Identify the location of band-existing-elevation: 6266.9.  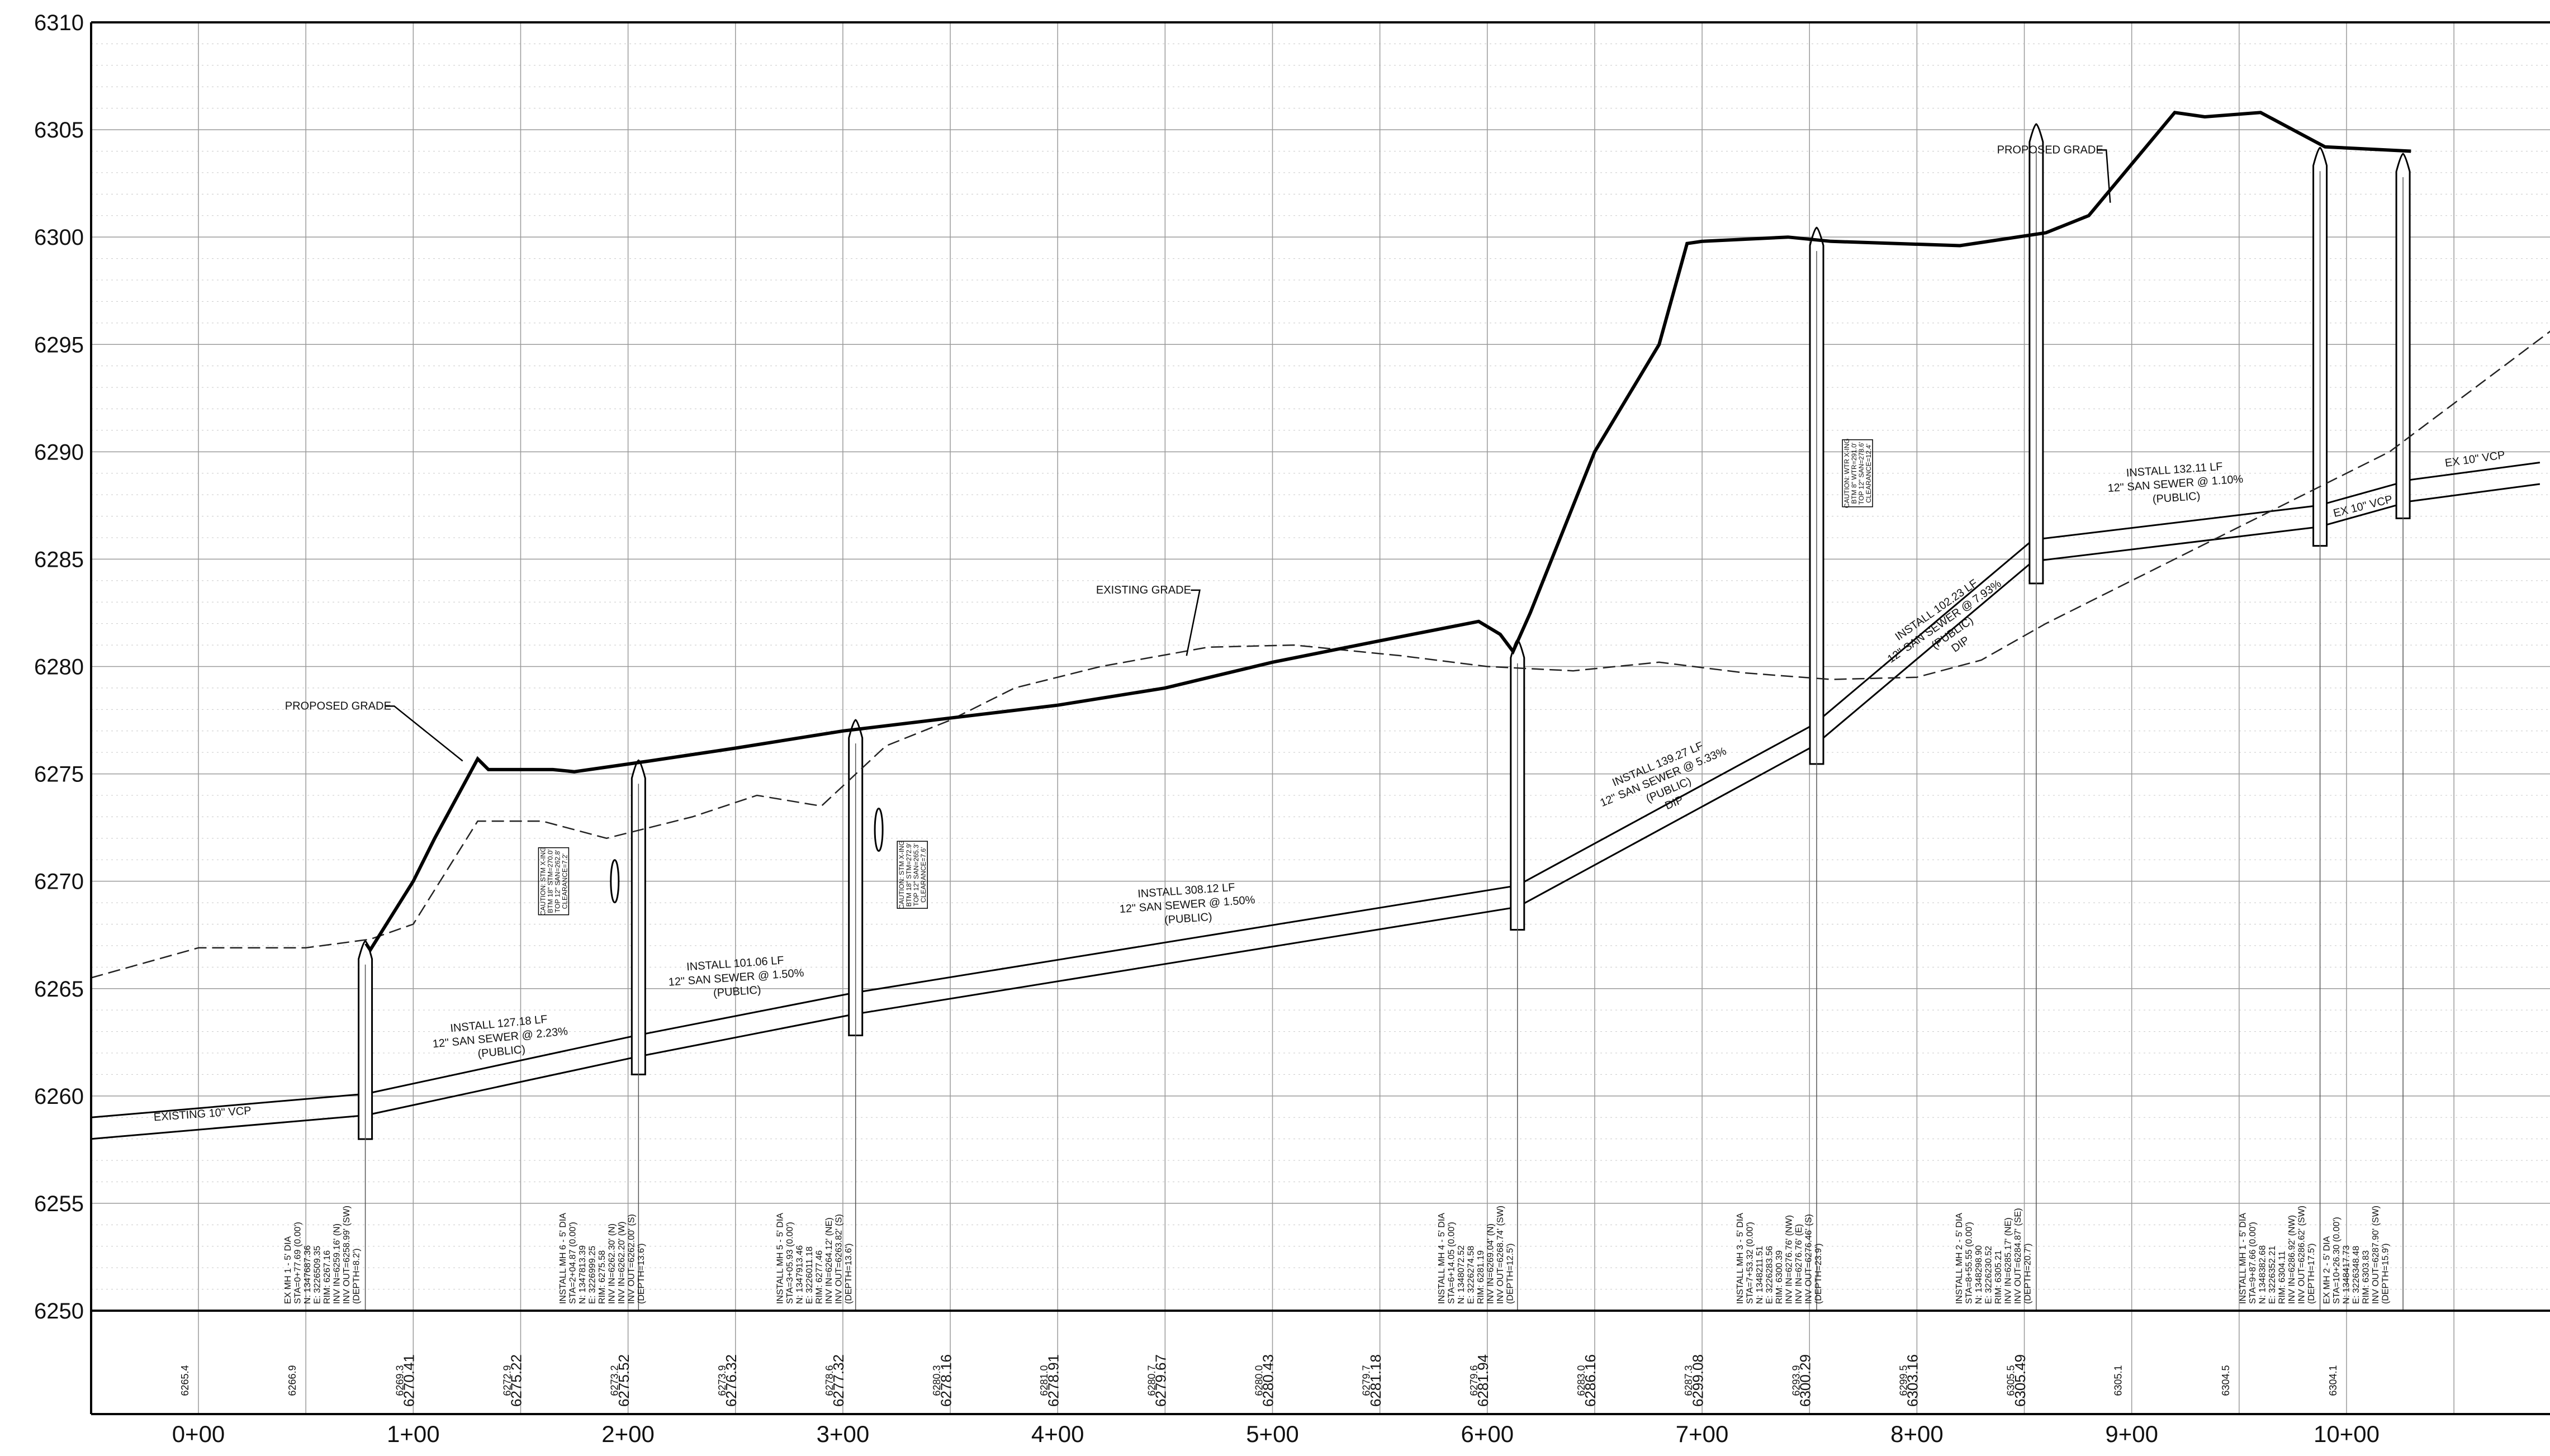
(292, 1381).